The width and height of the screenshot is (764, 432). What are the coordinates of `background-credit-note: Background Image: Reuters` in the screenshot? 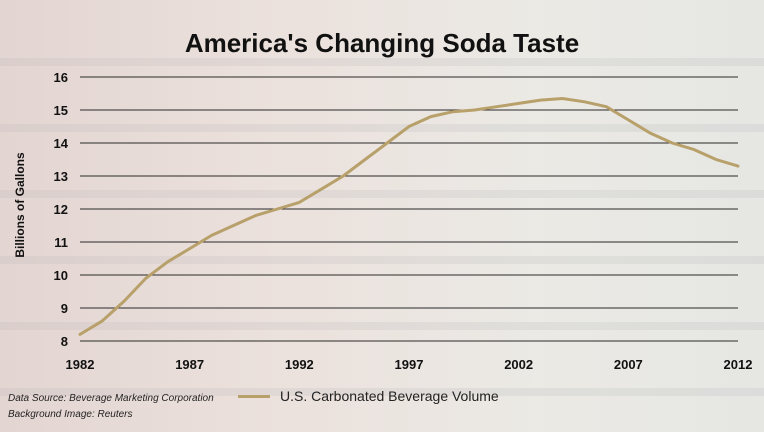 It's located at (70, 414).